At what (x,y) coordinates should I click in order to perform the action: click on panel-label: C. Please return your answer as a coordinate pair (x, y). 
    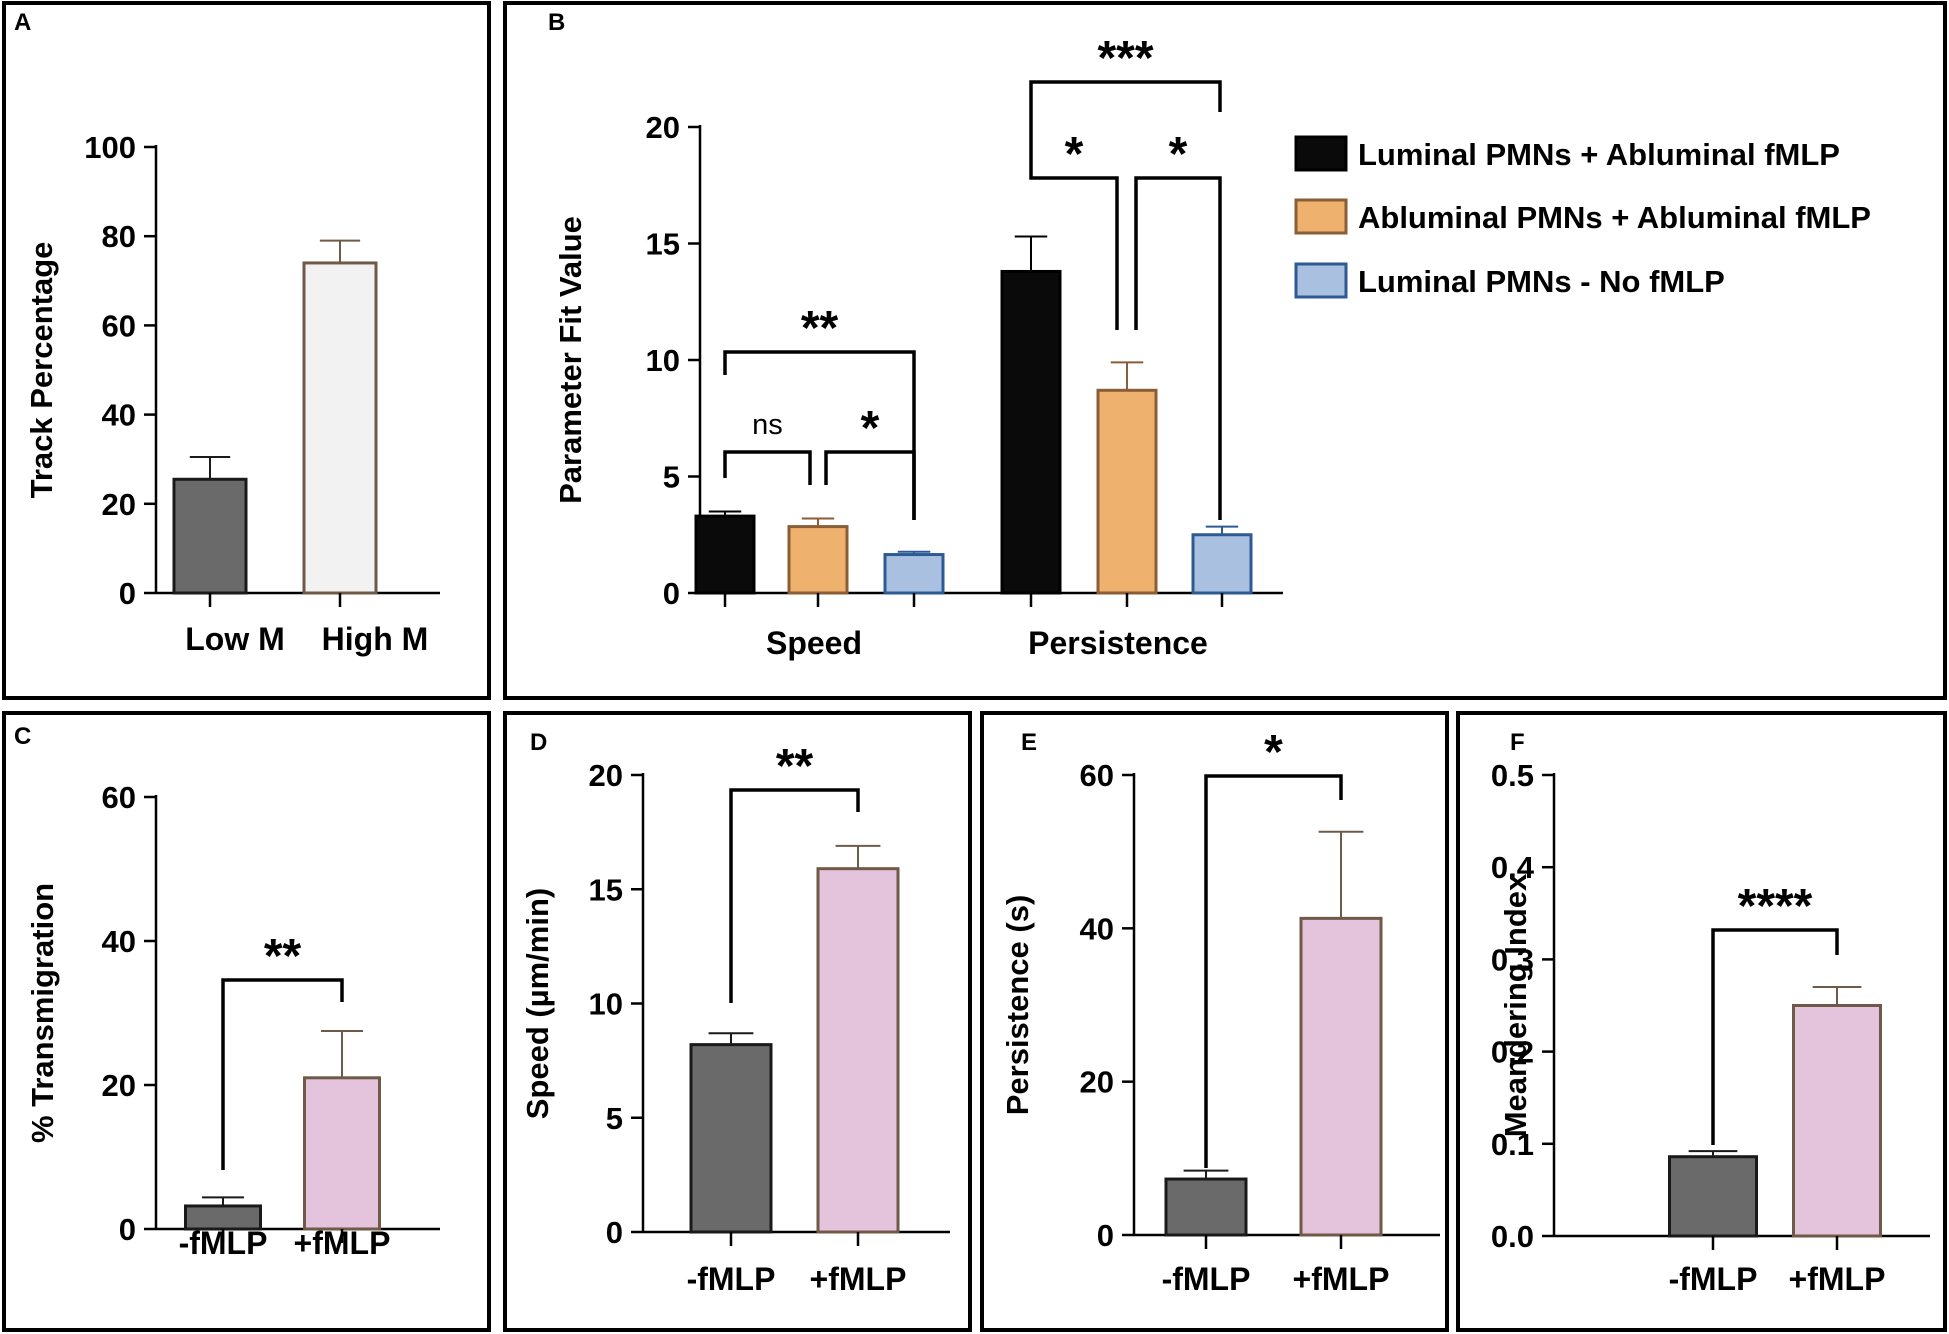
    Looking at the image, I should click on (22, 736).